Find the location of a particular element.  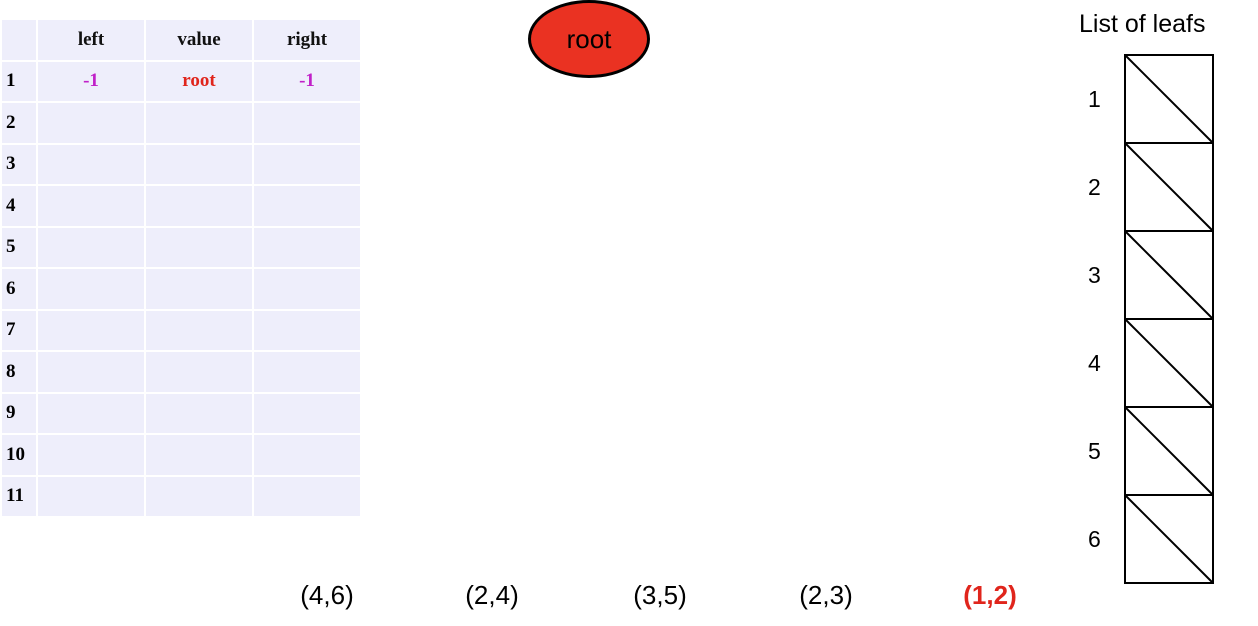

table-row: 10 is located at coordinates (181, 455).